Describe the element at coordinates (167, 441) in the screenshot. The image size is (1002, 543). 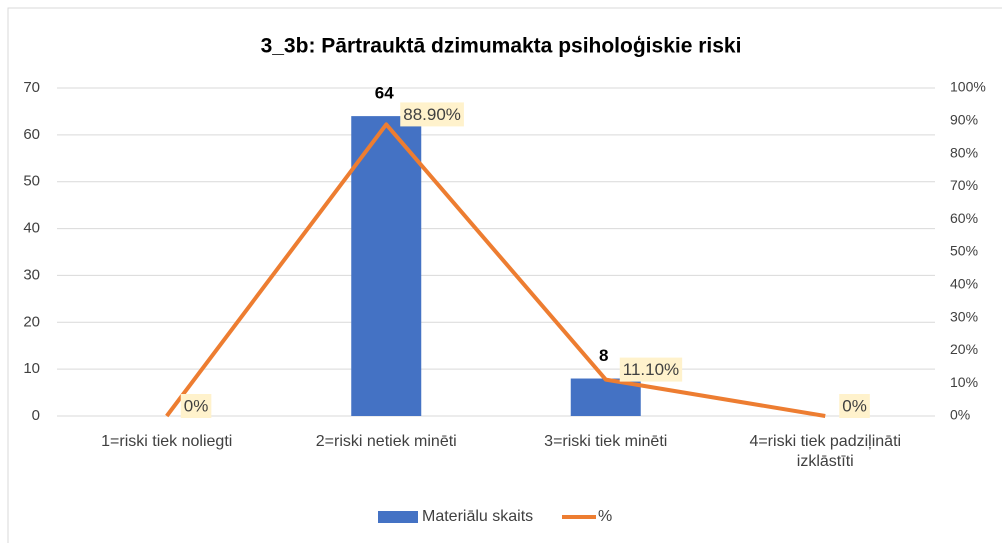
I see `x-tick-label: 1=riski tiek noliegti` at that location.